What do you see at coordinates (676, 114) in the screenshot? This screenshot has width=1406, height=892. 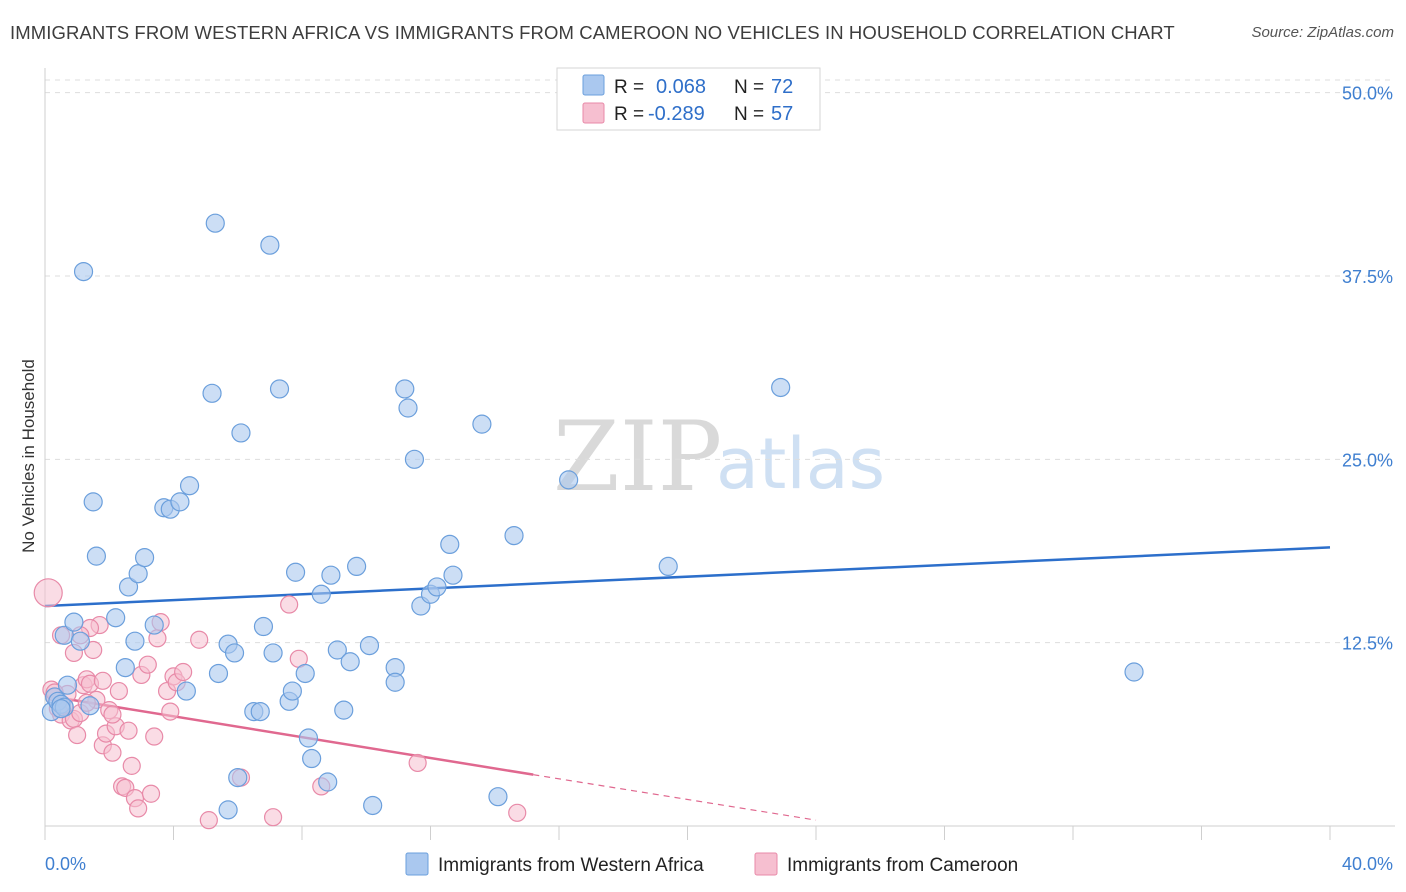 I see `legend-r-value-2: -0.289` at bounding box center [676, 114].